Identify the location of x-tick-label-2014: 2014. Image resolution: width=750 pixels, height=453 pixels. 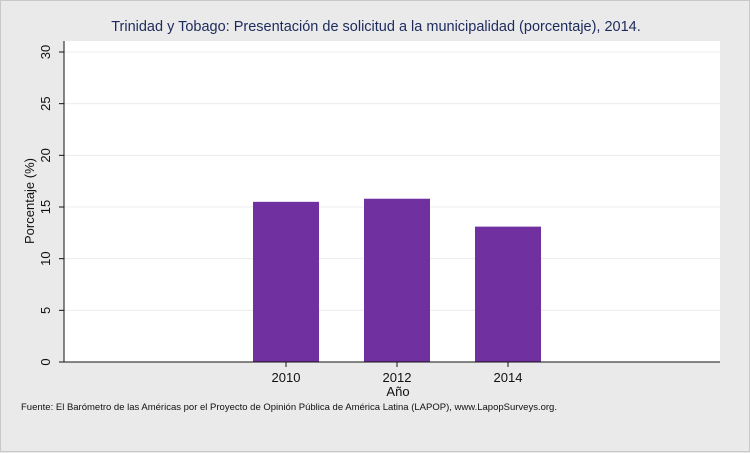
(508, 377).